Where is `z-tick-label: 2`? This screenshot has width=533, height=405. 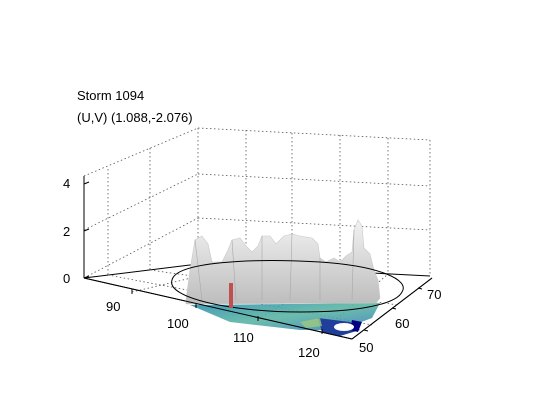 z-tick-label: 2 is located at coordinates (66, 231).